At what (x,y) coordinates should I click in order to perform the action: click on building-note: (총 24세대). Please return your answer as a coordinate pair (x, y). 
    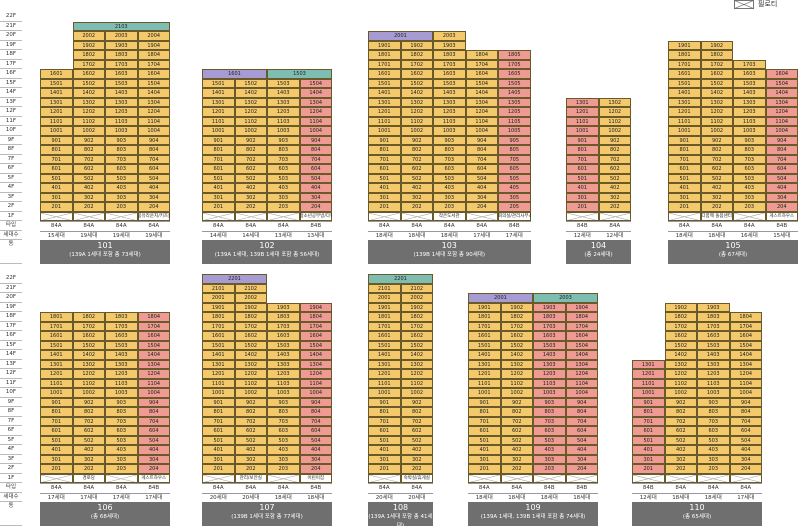
    Looking at the image, I should click on (598, 255).